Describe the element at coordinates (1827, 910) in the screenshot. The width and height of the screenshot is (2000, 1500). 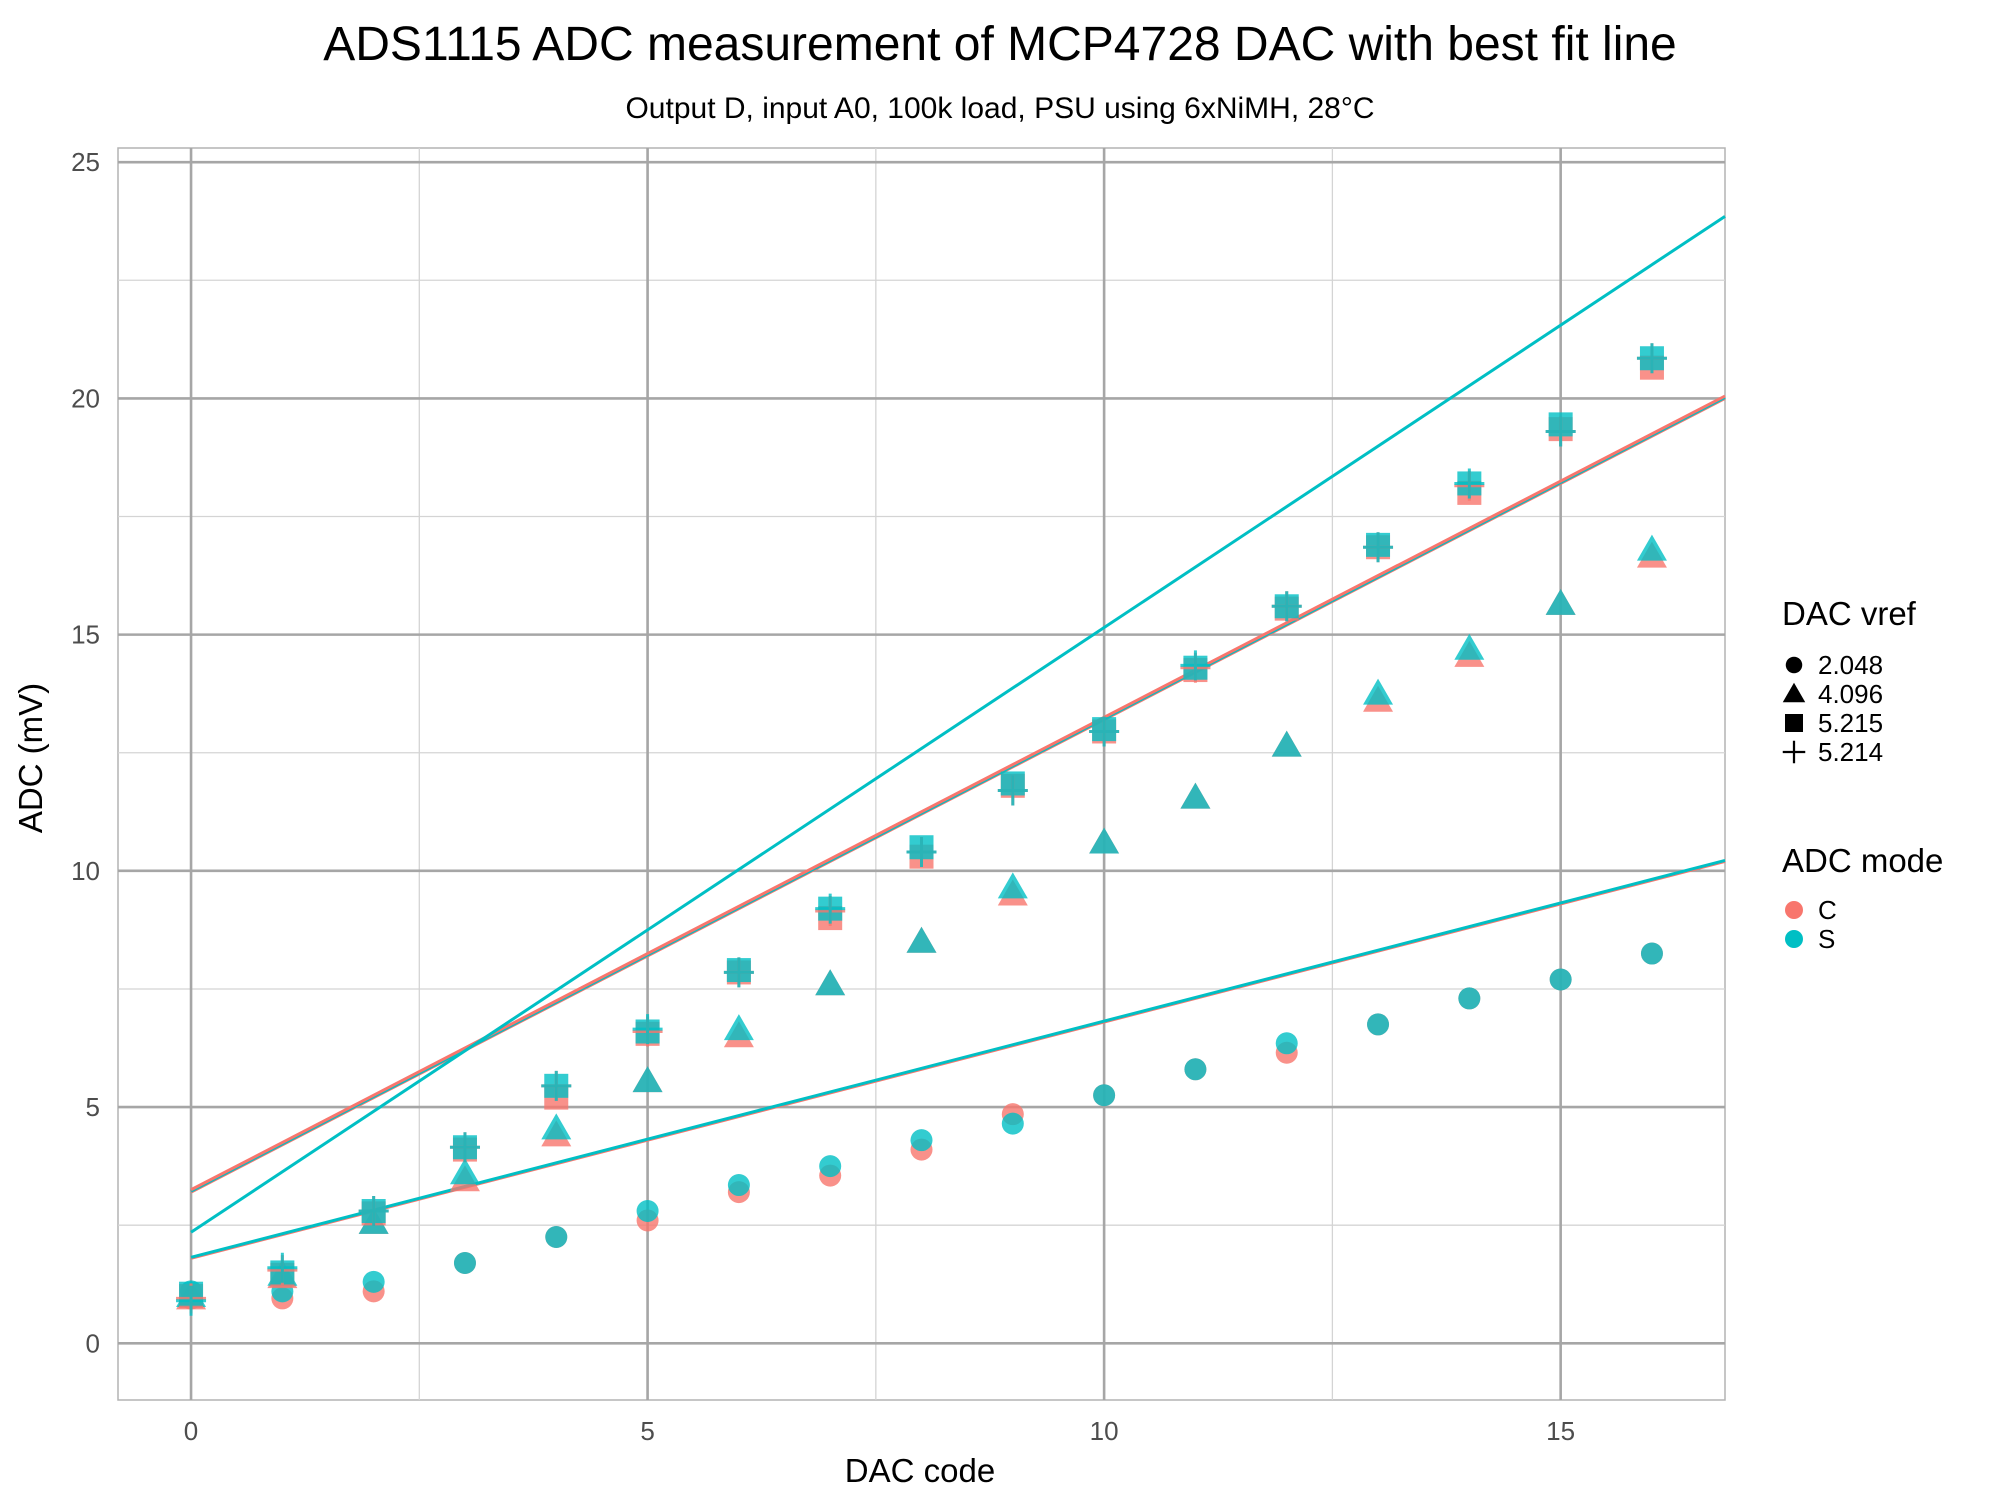
I see `legend-label: C` at that location.